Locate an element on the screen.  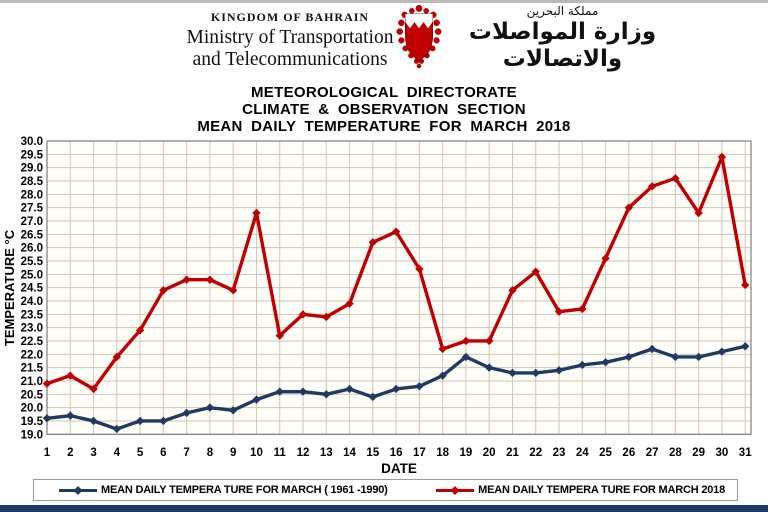
ministry-line2: and Telecommunications is located at coordinates (290, 59).